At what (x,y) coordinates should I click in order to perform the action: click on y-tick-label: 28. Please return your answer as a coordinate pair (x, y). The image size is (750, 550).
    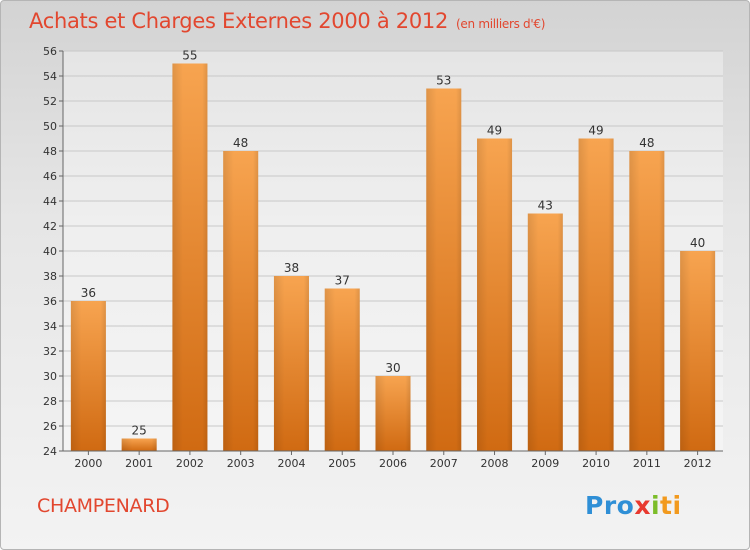
    Looking at the image, I should click on (50, 401).